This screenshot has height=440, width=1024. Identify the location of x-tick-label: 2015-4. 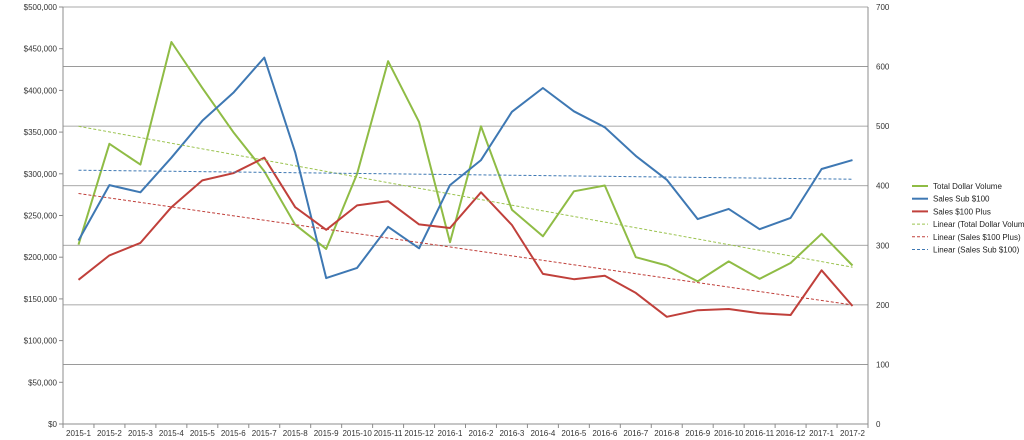
(171, 433).